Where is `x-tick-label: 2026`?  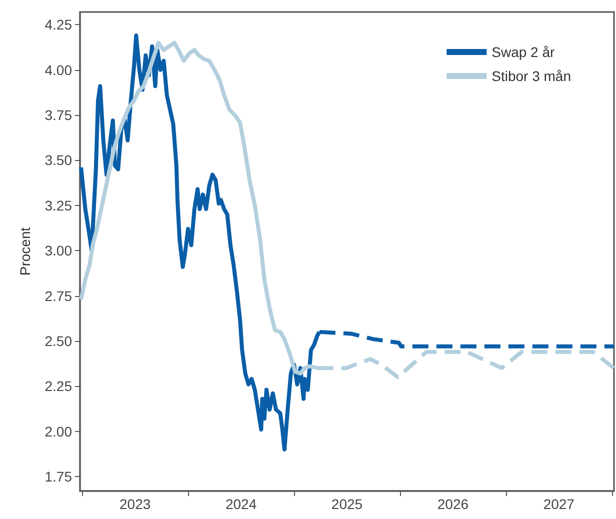 x-tick-label: 2026 is located at coordinates (453, 504).